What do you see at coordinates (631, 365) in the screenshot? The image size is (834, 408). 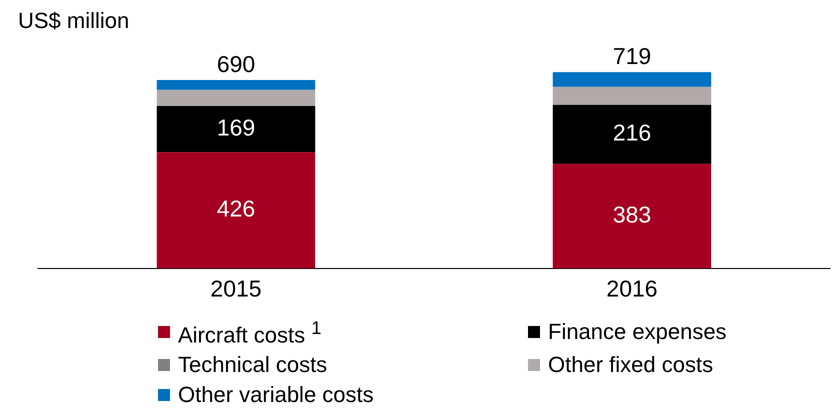 I see `legend-label: Other fixed costs` at bounding box center [631, 365].